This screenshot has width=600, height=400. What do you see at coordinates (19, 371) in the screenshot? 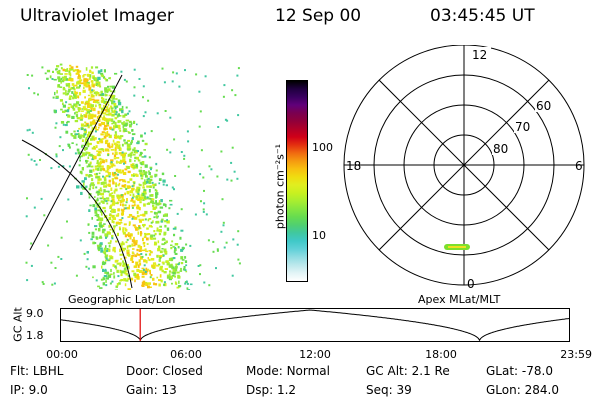
I see `flt-label: Flt:` at bounding box center [19, 371].